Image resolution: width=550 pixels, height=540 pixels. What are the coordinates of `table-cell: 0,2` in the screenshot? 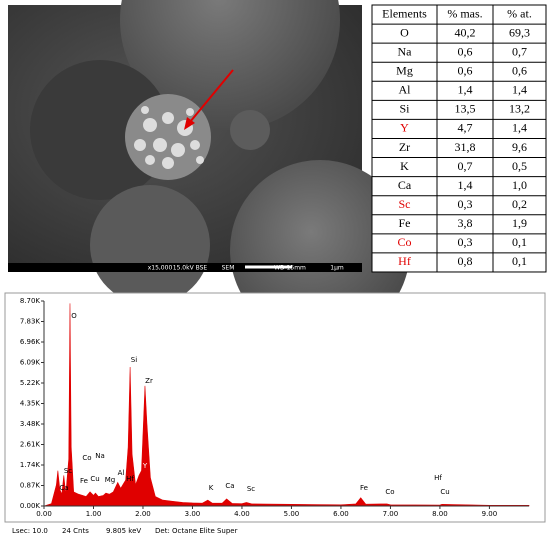 It's located at (519, 204).